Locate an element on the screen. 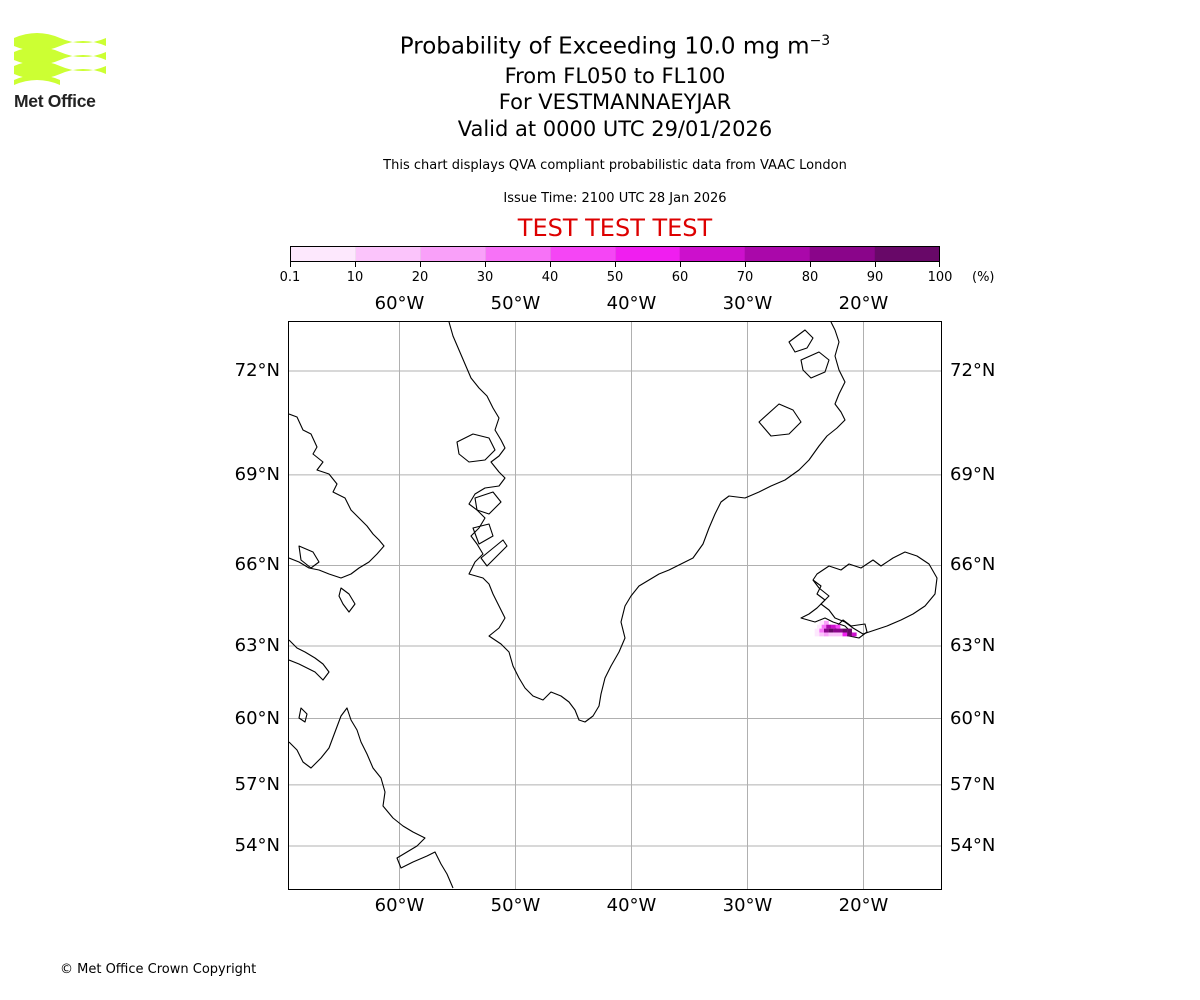  colorbar-label: 90 is located at coordinates (875, 277).